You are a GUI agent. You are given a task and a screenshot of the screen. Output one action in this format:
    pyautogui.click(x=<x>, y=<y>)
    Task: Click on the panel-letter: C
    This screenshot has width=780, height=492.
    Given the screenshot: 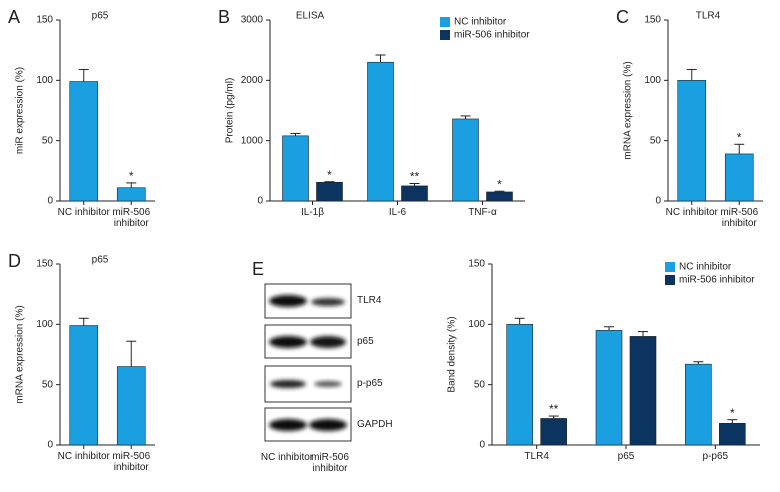 What is the action you would take?
    pyautogui.click(x=622, y=17)
    